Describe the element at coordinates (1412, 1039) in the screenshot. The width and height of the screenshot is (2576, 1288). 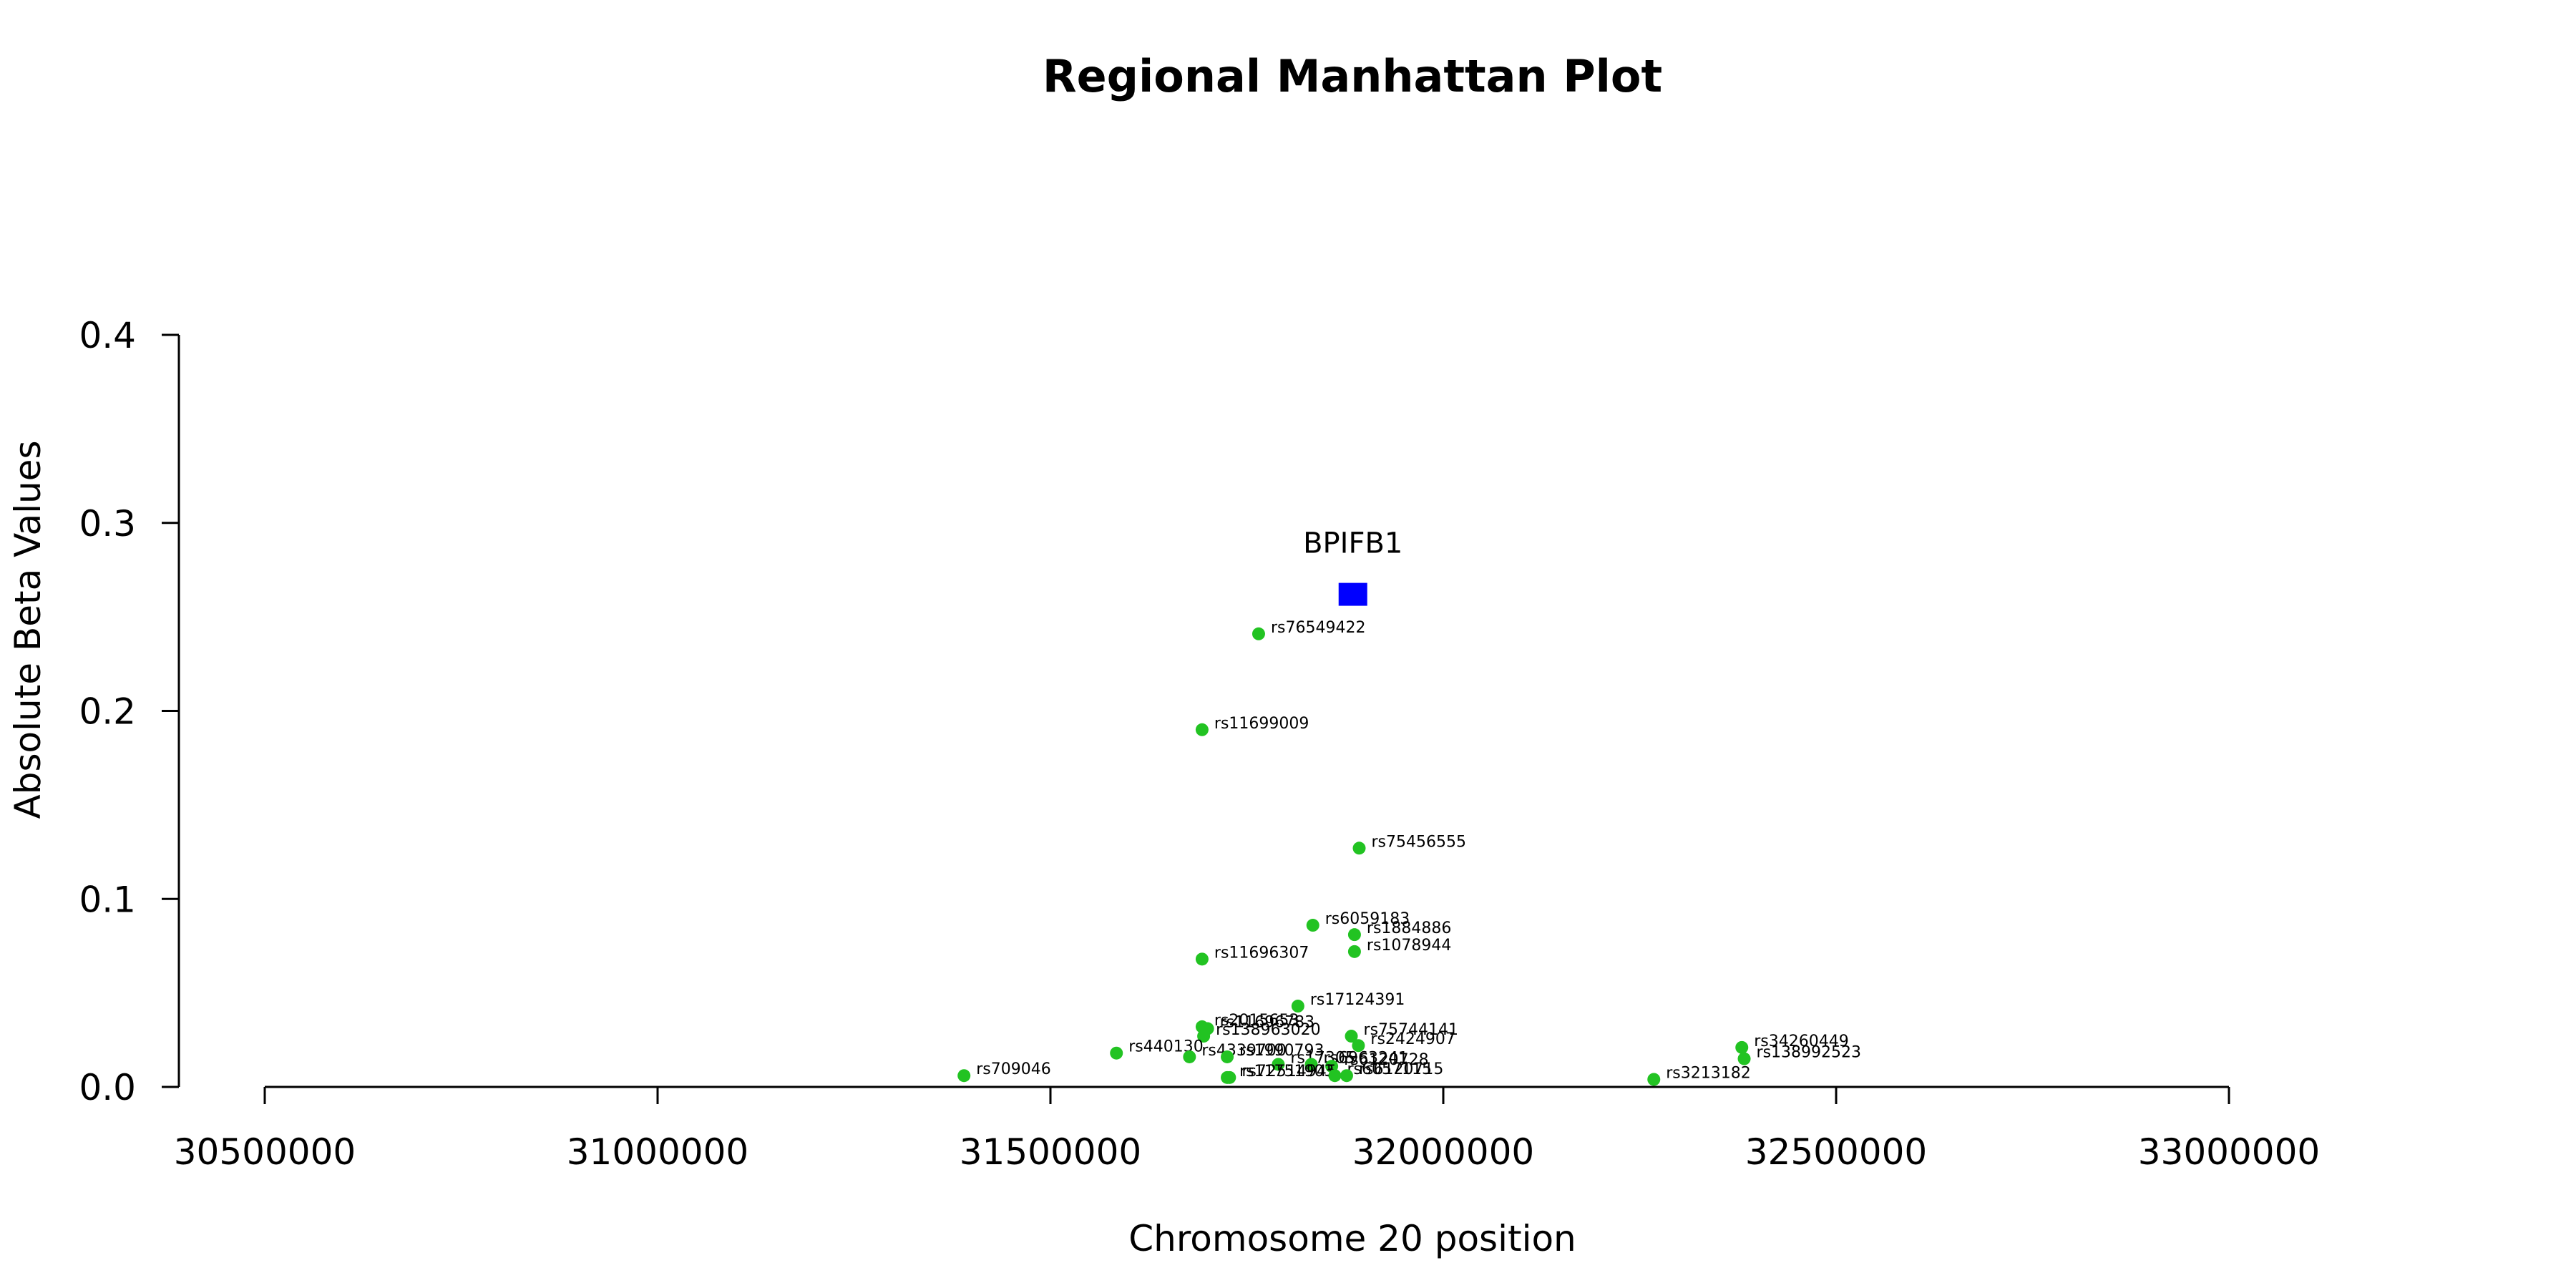
I see `snp-label: rs2424907` at that location.